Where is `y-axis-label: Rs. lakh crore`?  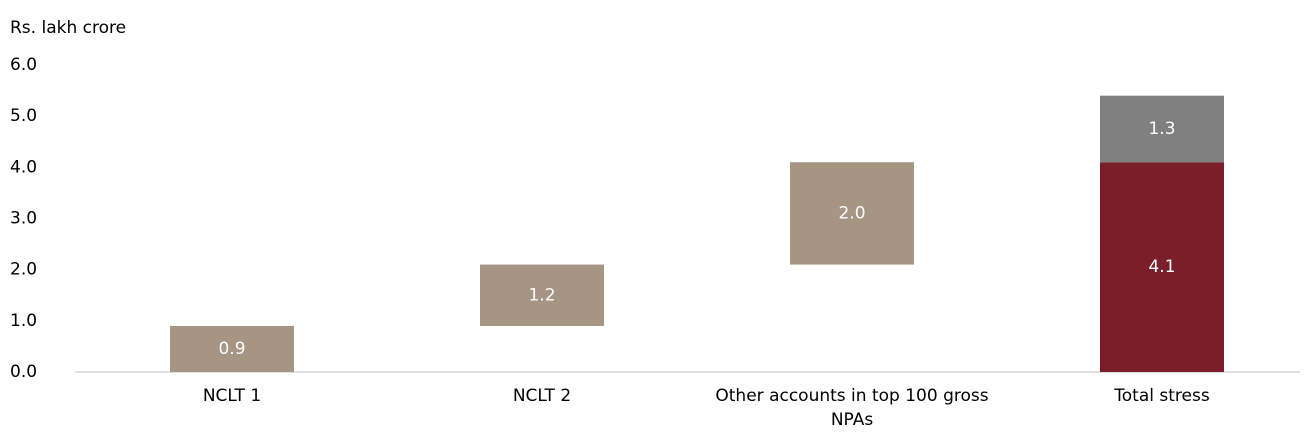 y-axis-label: Rs. lakh crore is located at coordinates (68, 28).